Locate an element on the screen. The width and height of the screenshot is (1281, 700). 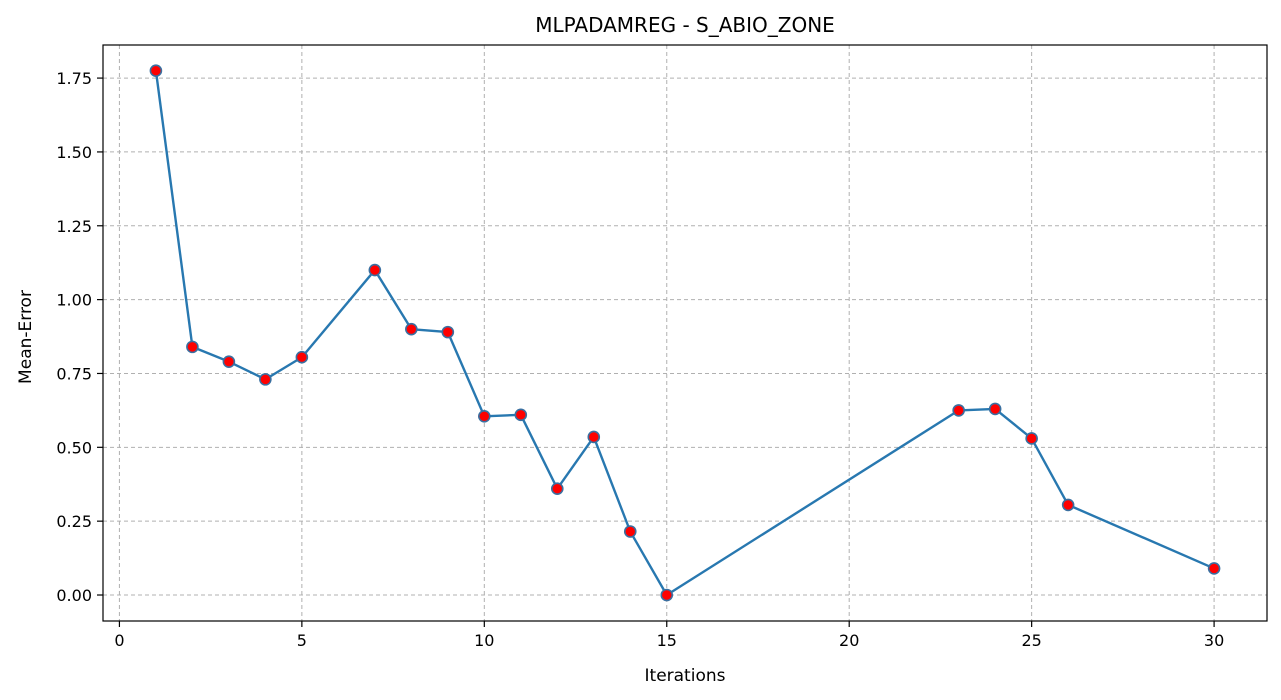
x-tick-label: 25 is located at coordinates (1031, 640).